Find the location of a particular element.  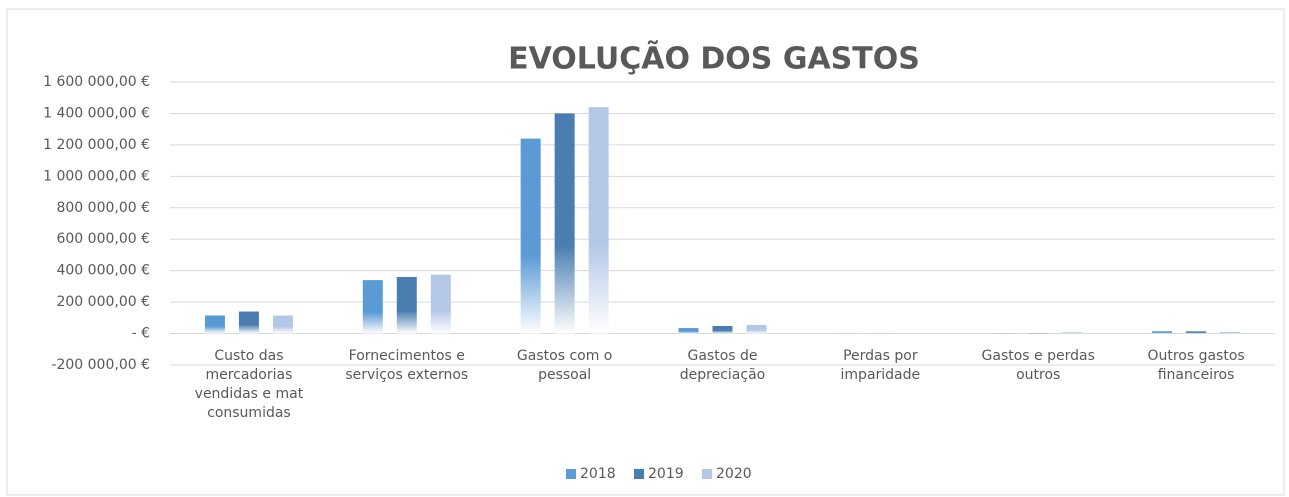

y-tick-label: 1 600 000,00 € is located at coordinates (96, 82).